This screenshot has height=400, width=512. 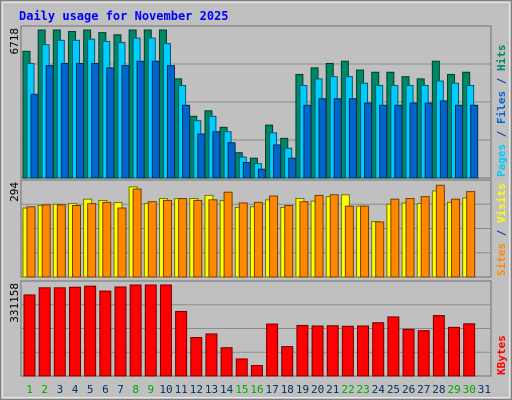 What do you see at coordinates (272, 389) in the screenshot?
I see `x-tick-label-day-17: 17` at bounding box center [272, 389].